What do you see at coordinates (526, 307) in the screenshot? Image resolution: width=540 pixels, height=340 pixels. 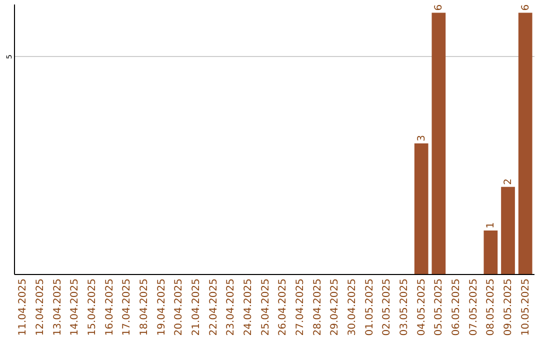 I see `x-tick-label: 10.05.2025` at bounding box center [526, 307].